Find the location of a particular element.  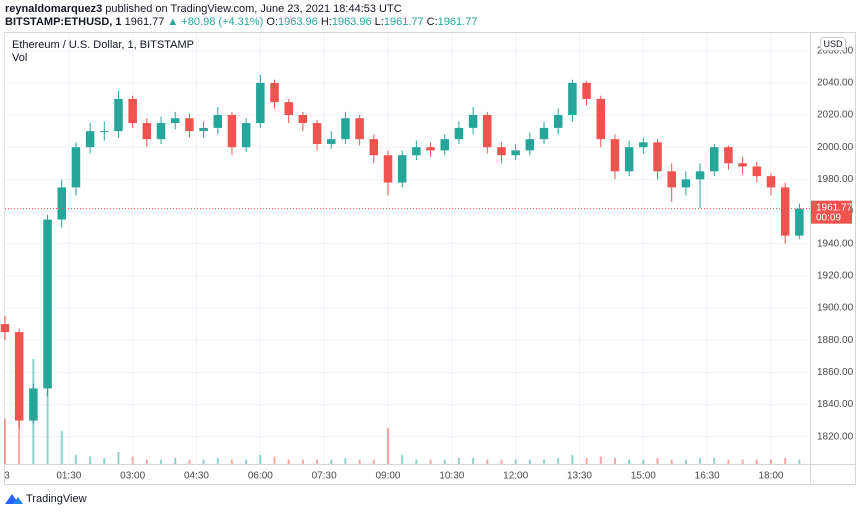

footer: TradingView is located at coordinates (46, 499).